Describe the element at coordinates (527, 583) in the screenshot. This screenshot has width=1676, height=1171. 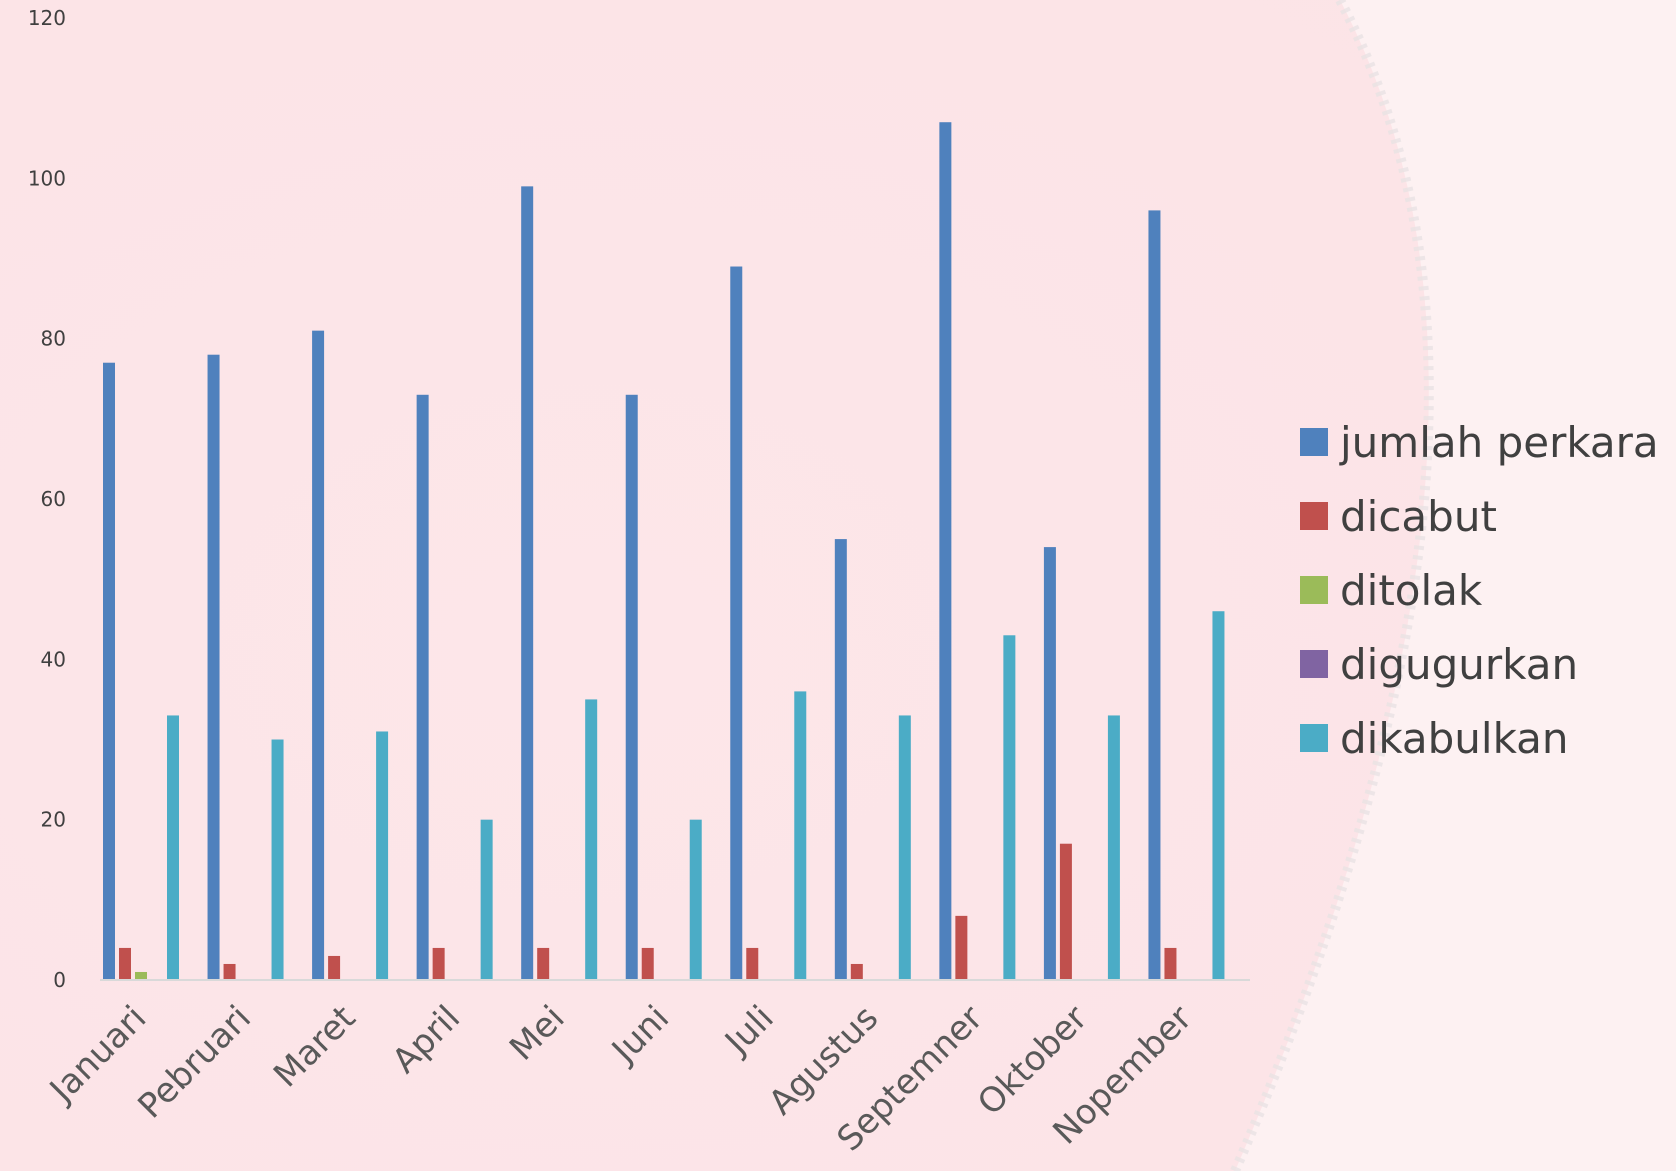
I see `bar-jumlah-perkara-mei` at that location.